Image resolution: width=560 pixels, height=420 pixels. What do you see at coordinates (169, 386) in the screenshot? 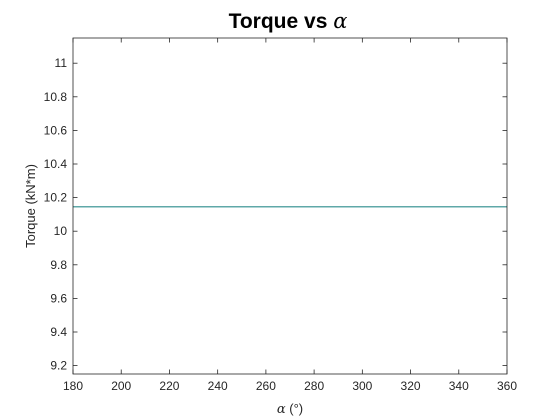
I see `x-tick-label: 220` at bounding box center [169, 386].